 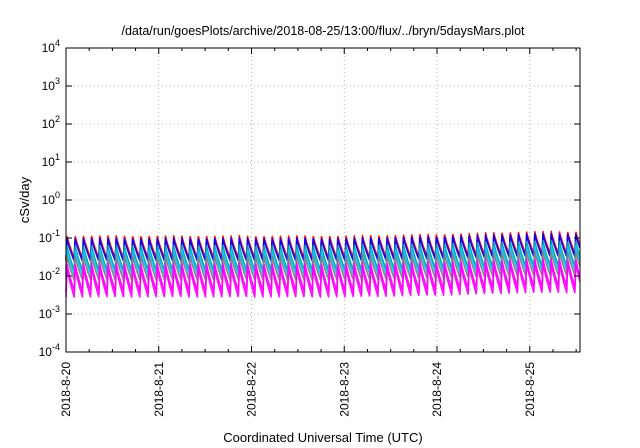 I want to click on y-axis-label: cSv/day, so click(x=24, y=199).